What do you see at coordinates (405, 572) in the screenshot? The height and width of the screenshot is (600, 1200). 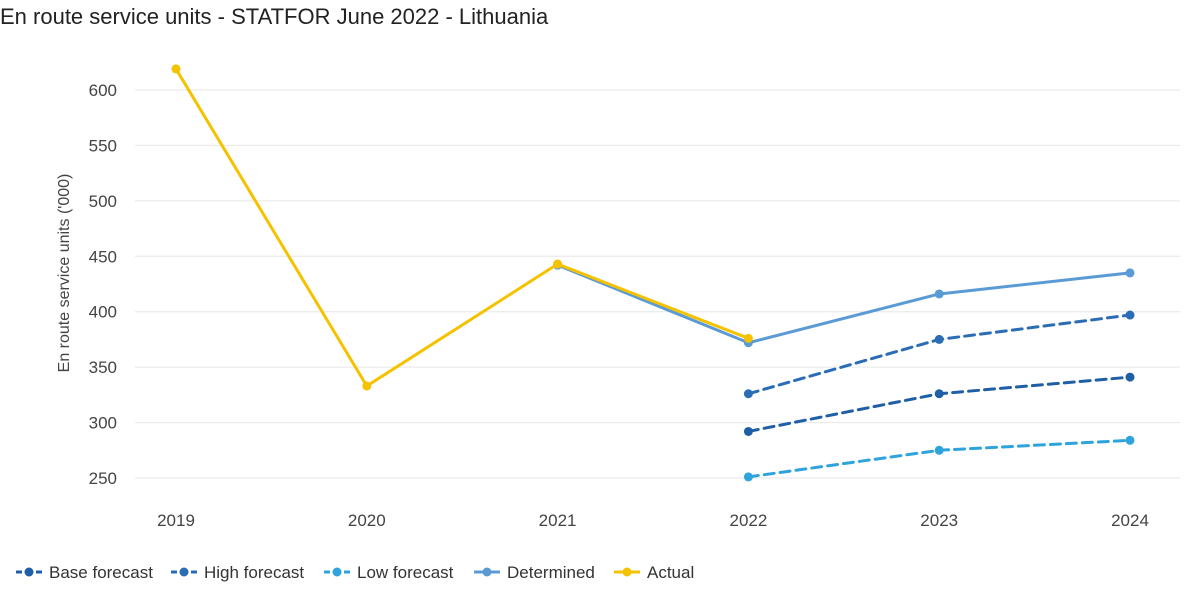 I see `legend-label: Low forecast` at bounding box center [405, 572].